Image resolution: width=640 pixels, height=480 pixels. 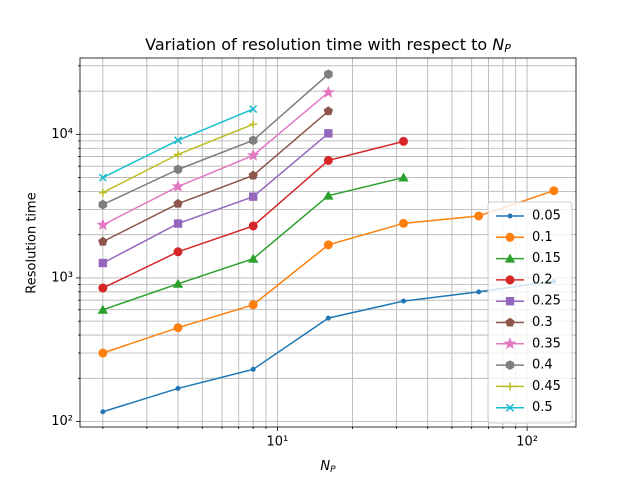 What do you see at coordinates (498, 44) in the screenshot?
I see `title-math: N` at bounding box center [498, 44].